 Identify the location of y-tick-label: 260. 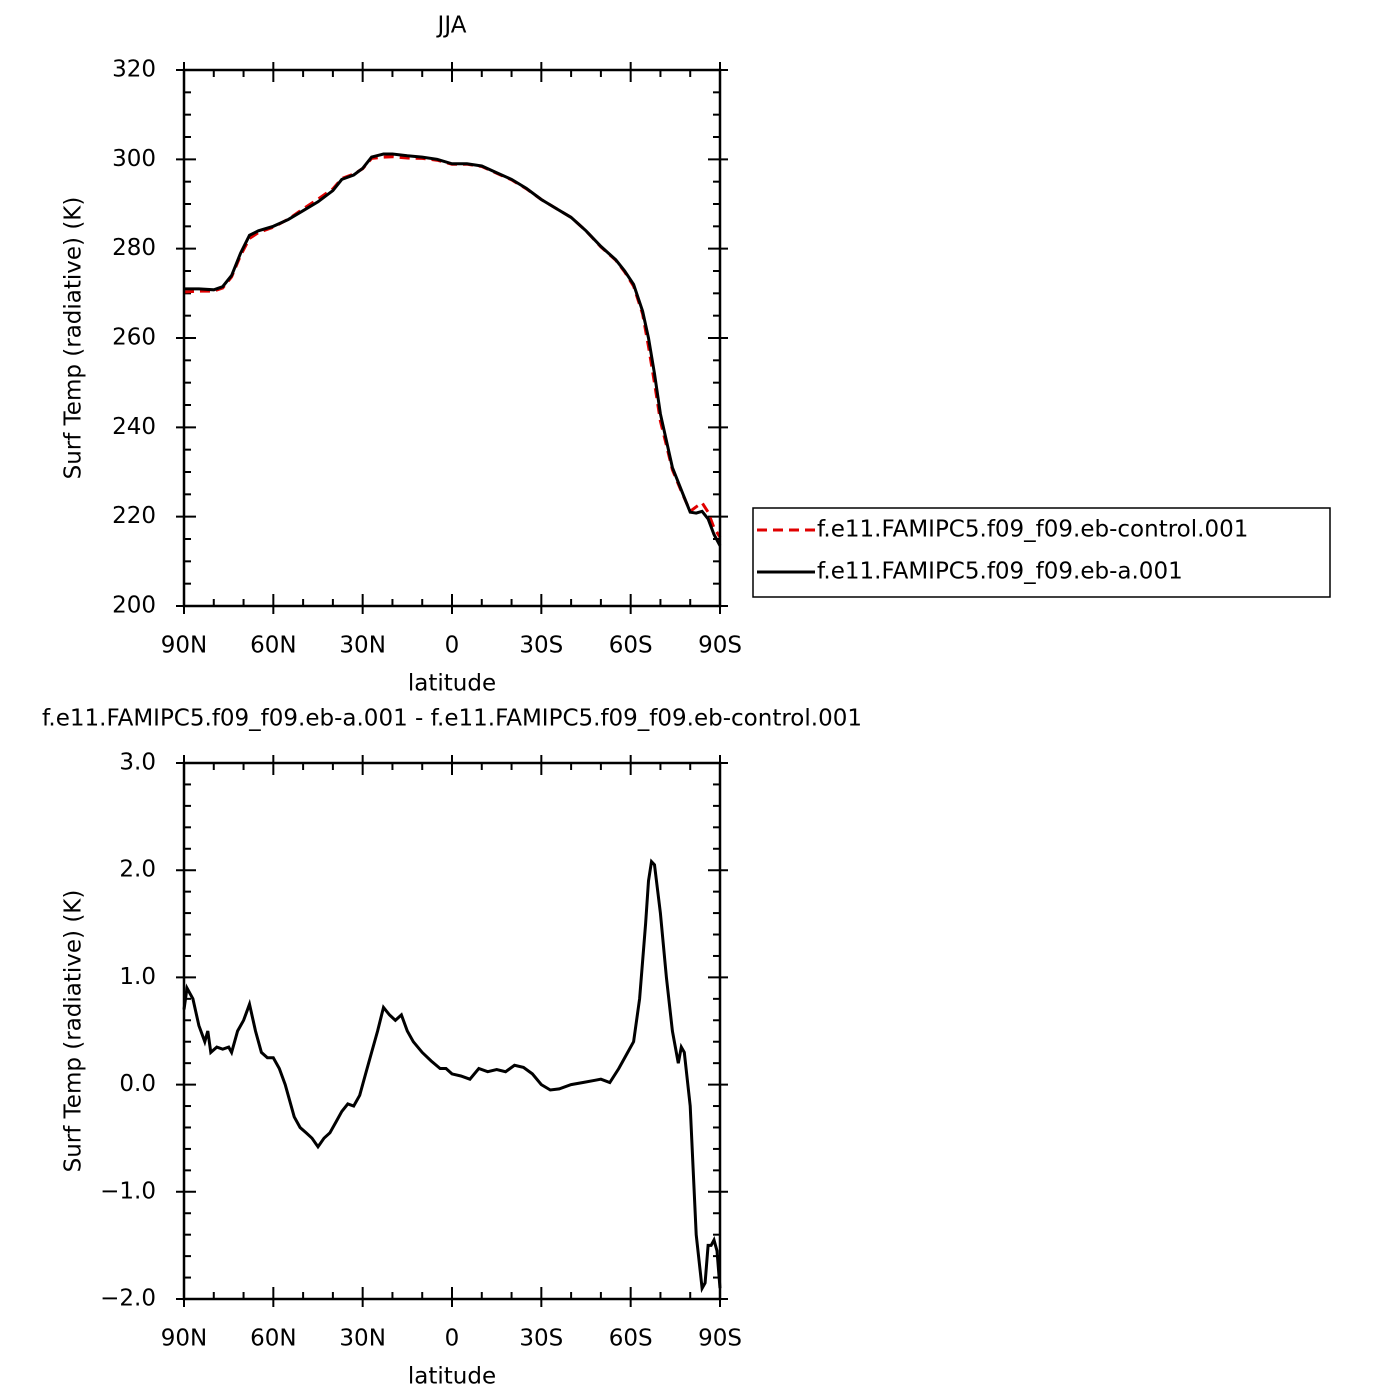
(134, 338).